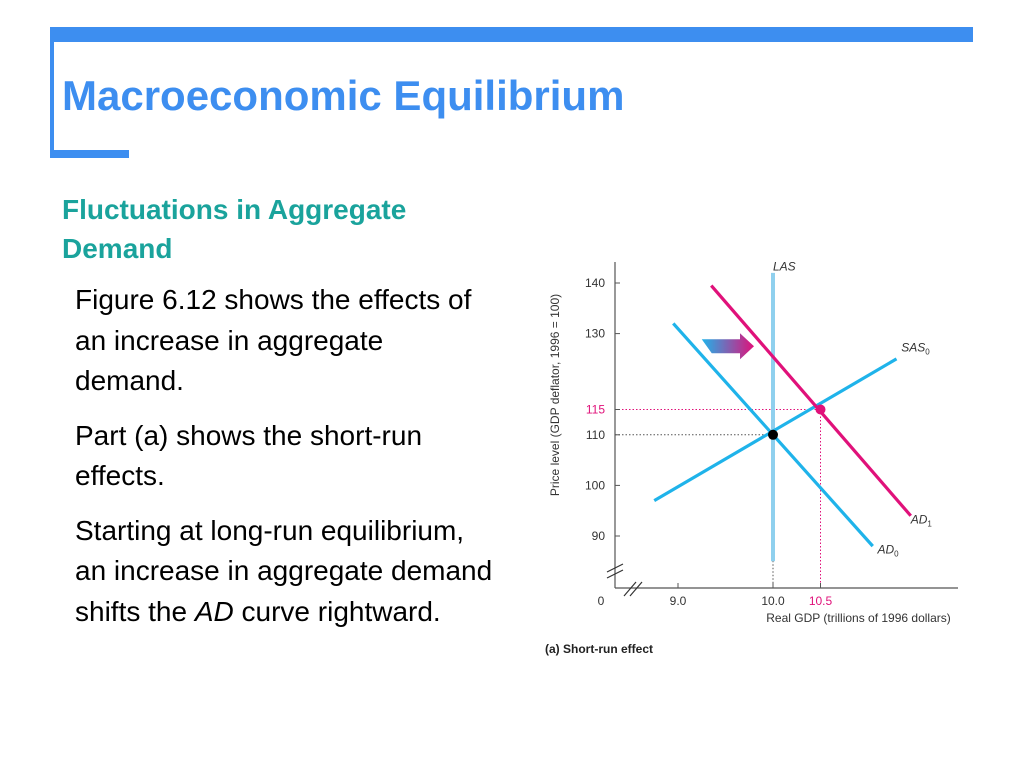 Image resolution: width=1024 pixels, height=768 pixels. I want to click on slide-subtitle: Fluctuations in Aggregate Demand, so click(234, 229).